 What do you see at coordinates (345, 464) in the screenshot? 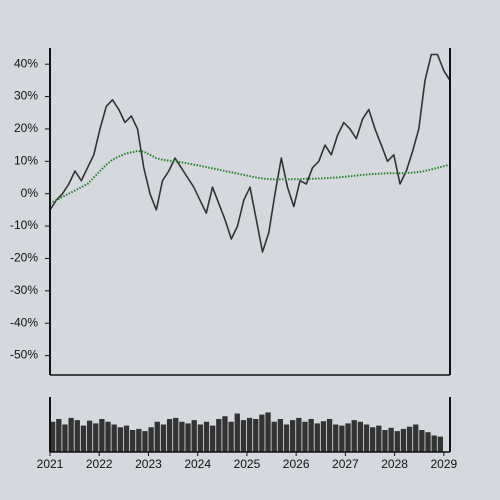
I see `x-tick-label: 2027` at bounding box center [345, 464].